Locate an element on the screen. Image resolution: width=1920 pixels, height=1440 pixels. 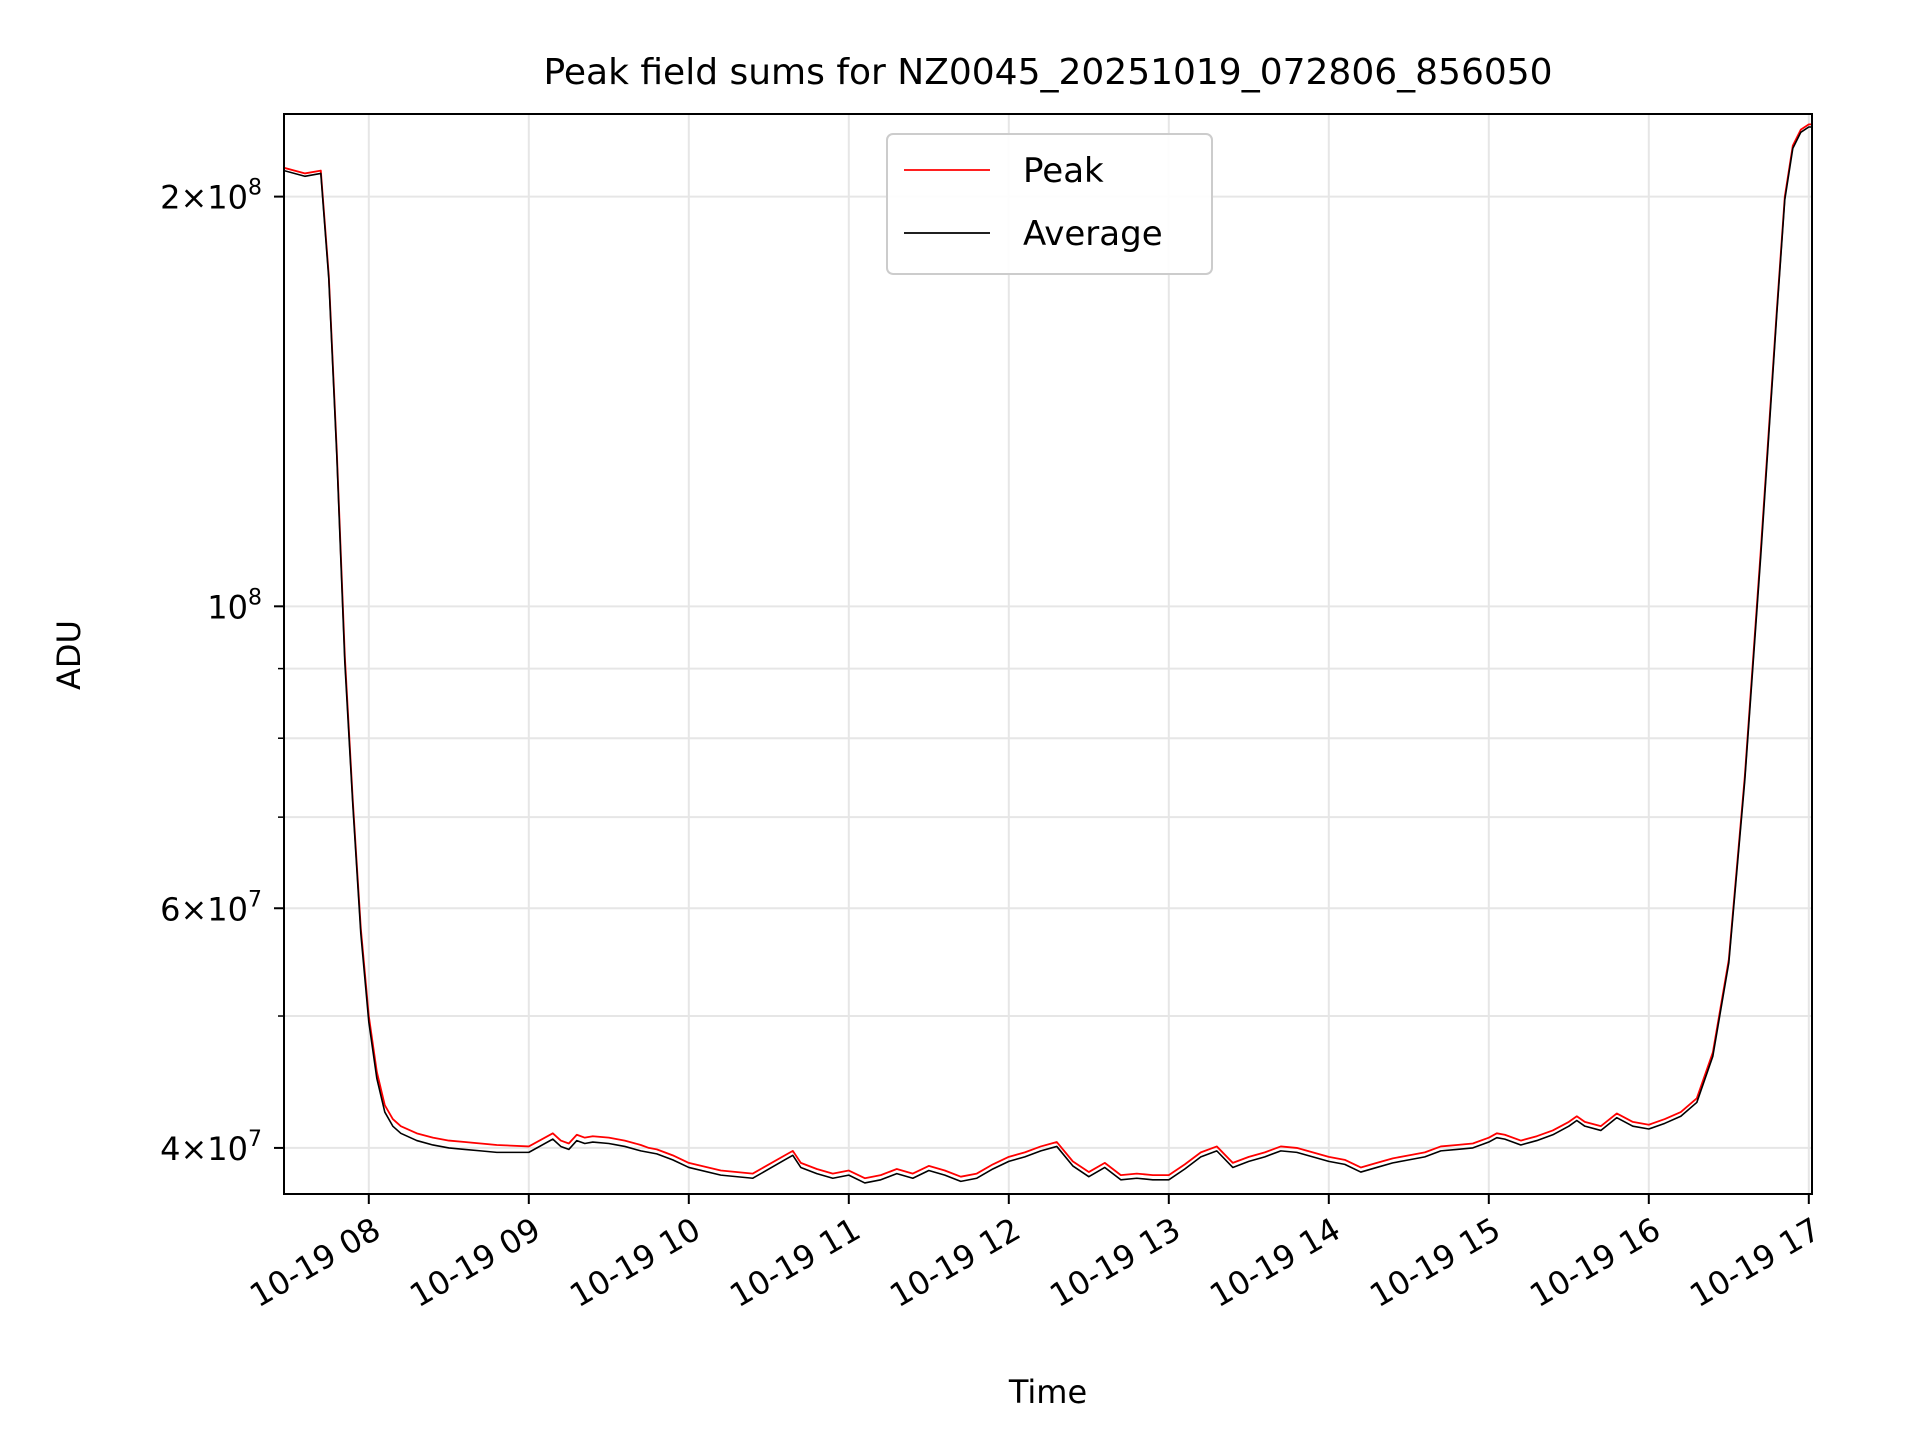
x-tick-label: 10-19 16 is located at coordinates (1595, 1262).